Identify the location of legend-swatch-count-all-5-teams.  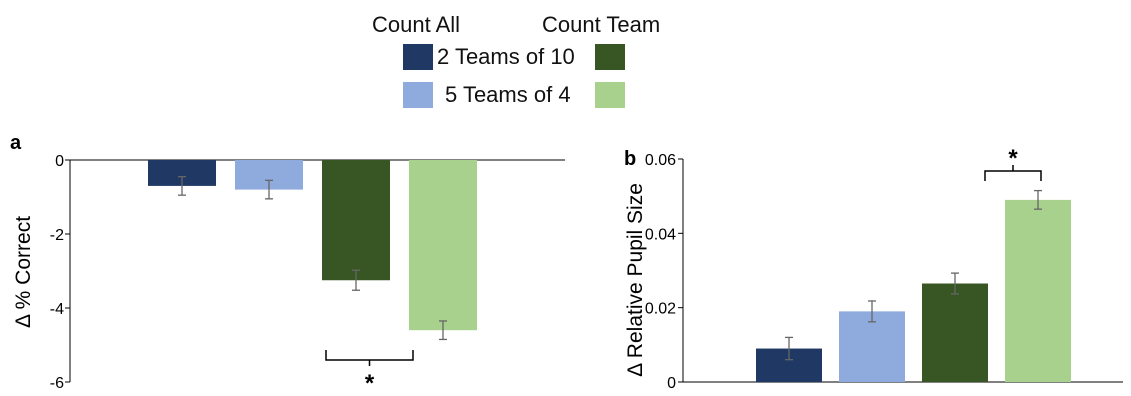
(418, 95).